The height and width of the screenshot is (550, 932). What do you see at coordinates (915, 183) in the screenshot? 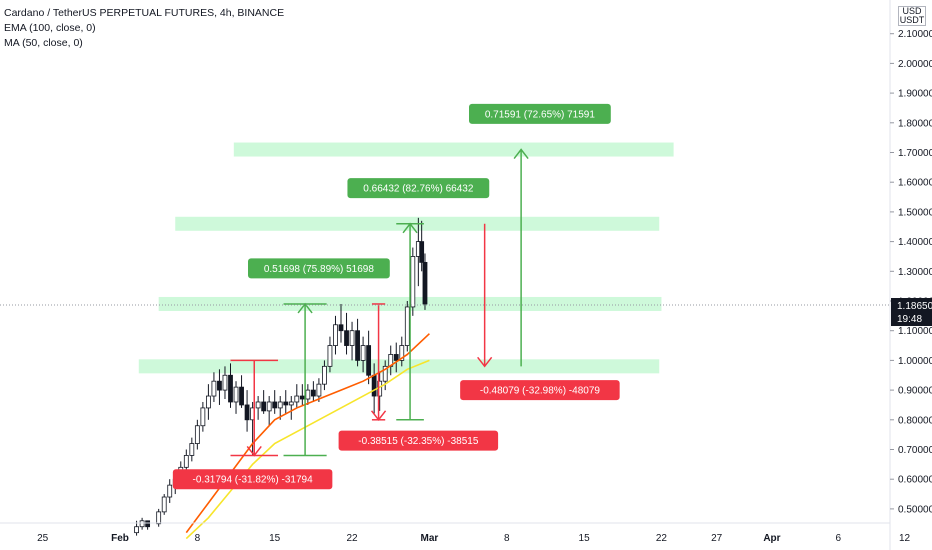
I see `y-tick-label-5: 1.60000` at bounding box center [915, 183].